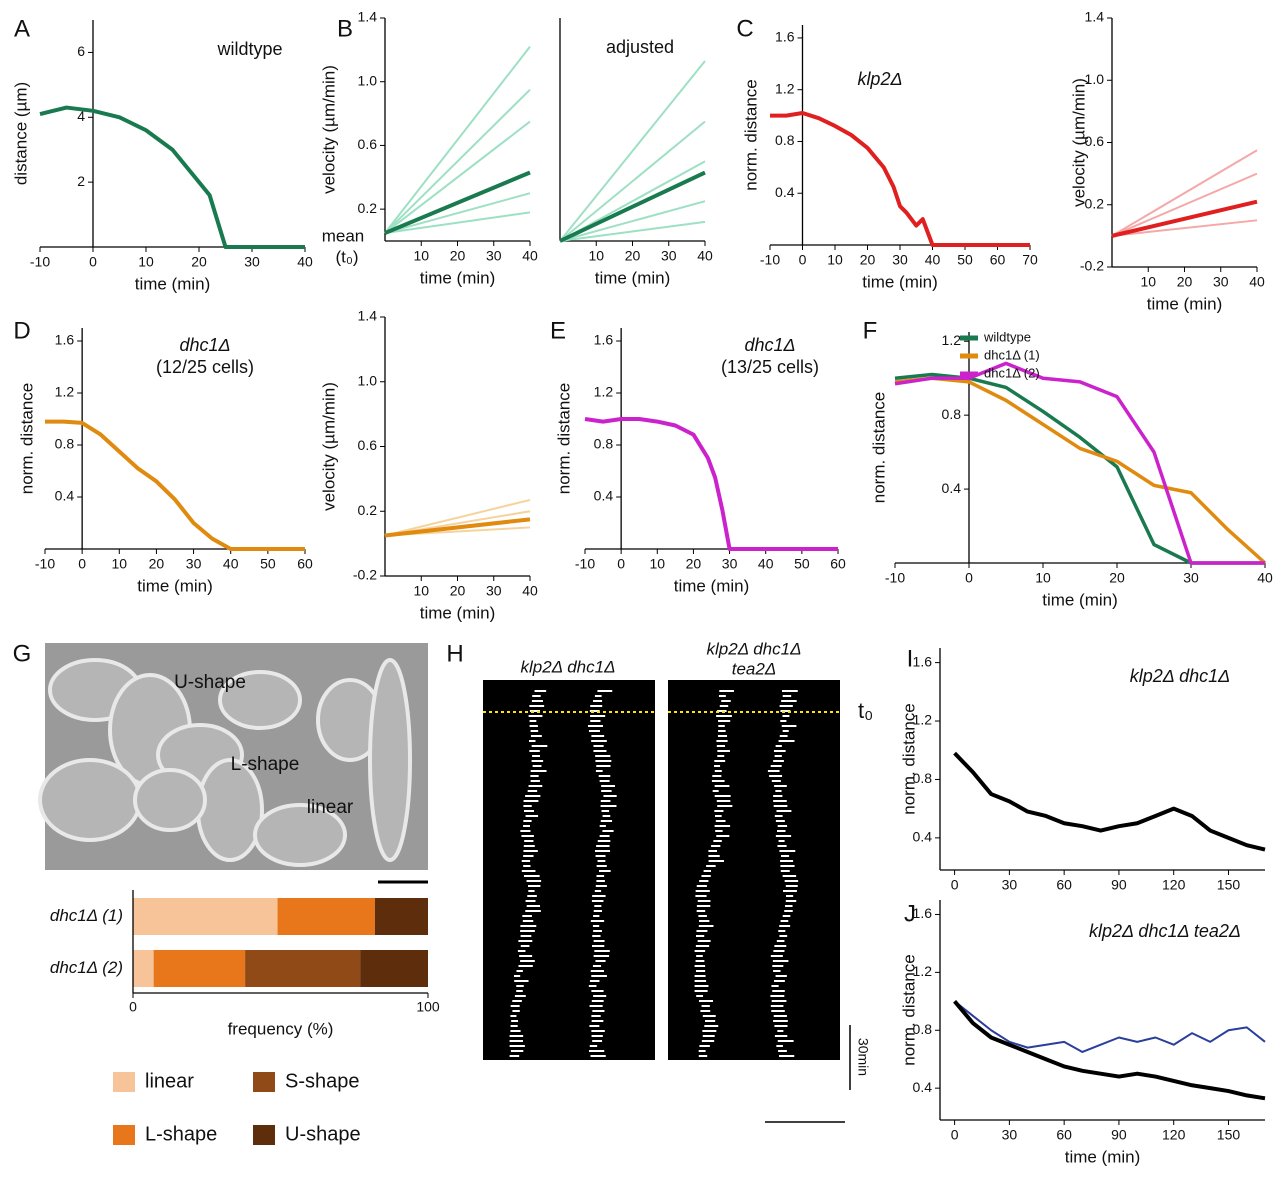  I want to click on legend-label: linear, so click(169, 1081).